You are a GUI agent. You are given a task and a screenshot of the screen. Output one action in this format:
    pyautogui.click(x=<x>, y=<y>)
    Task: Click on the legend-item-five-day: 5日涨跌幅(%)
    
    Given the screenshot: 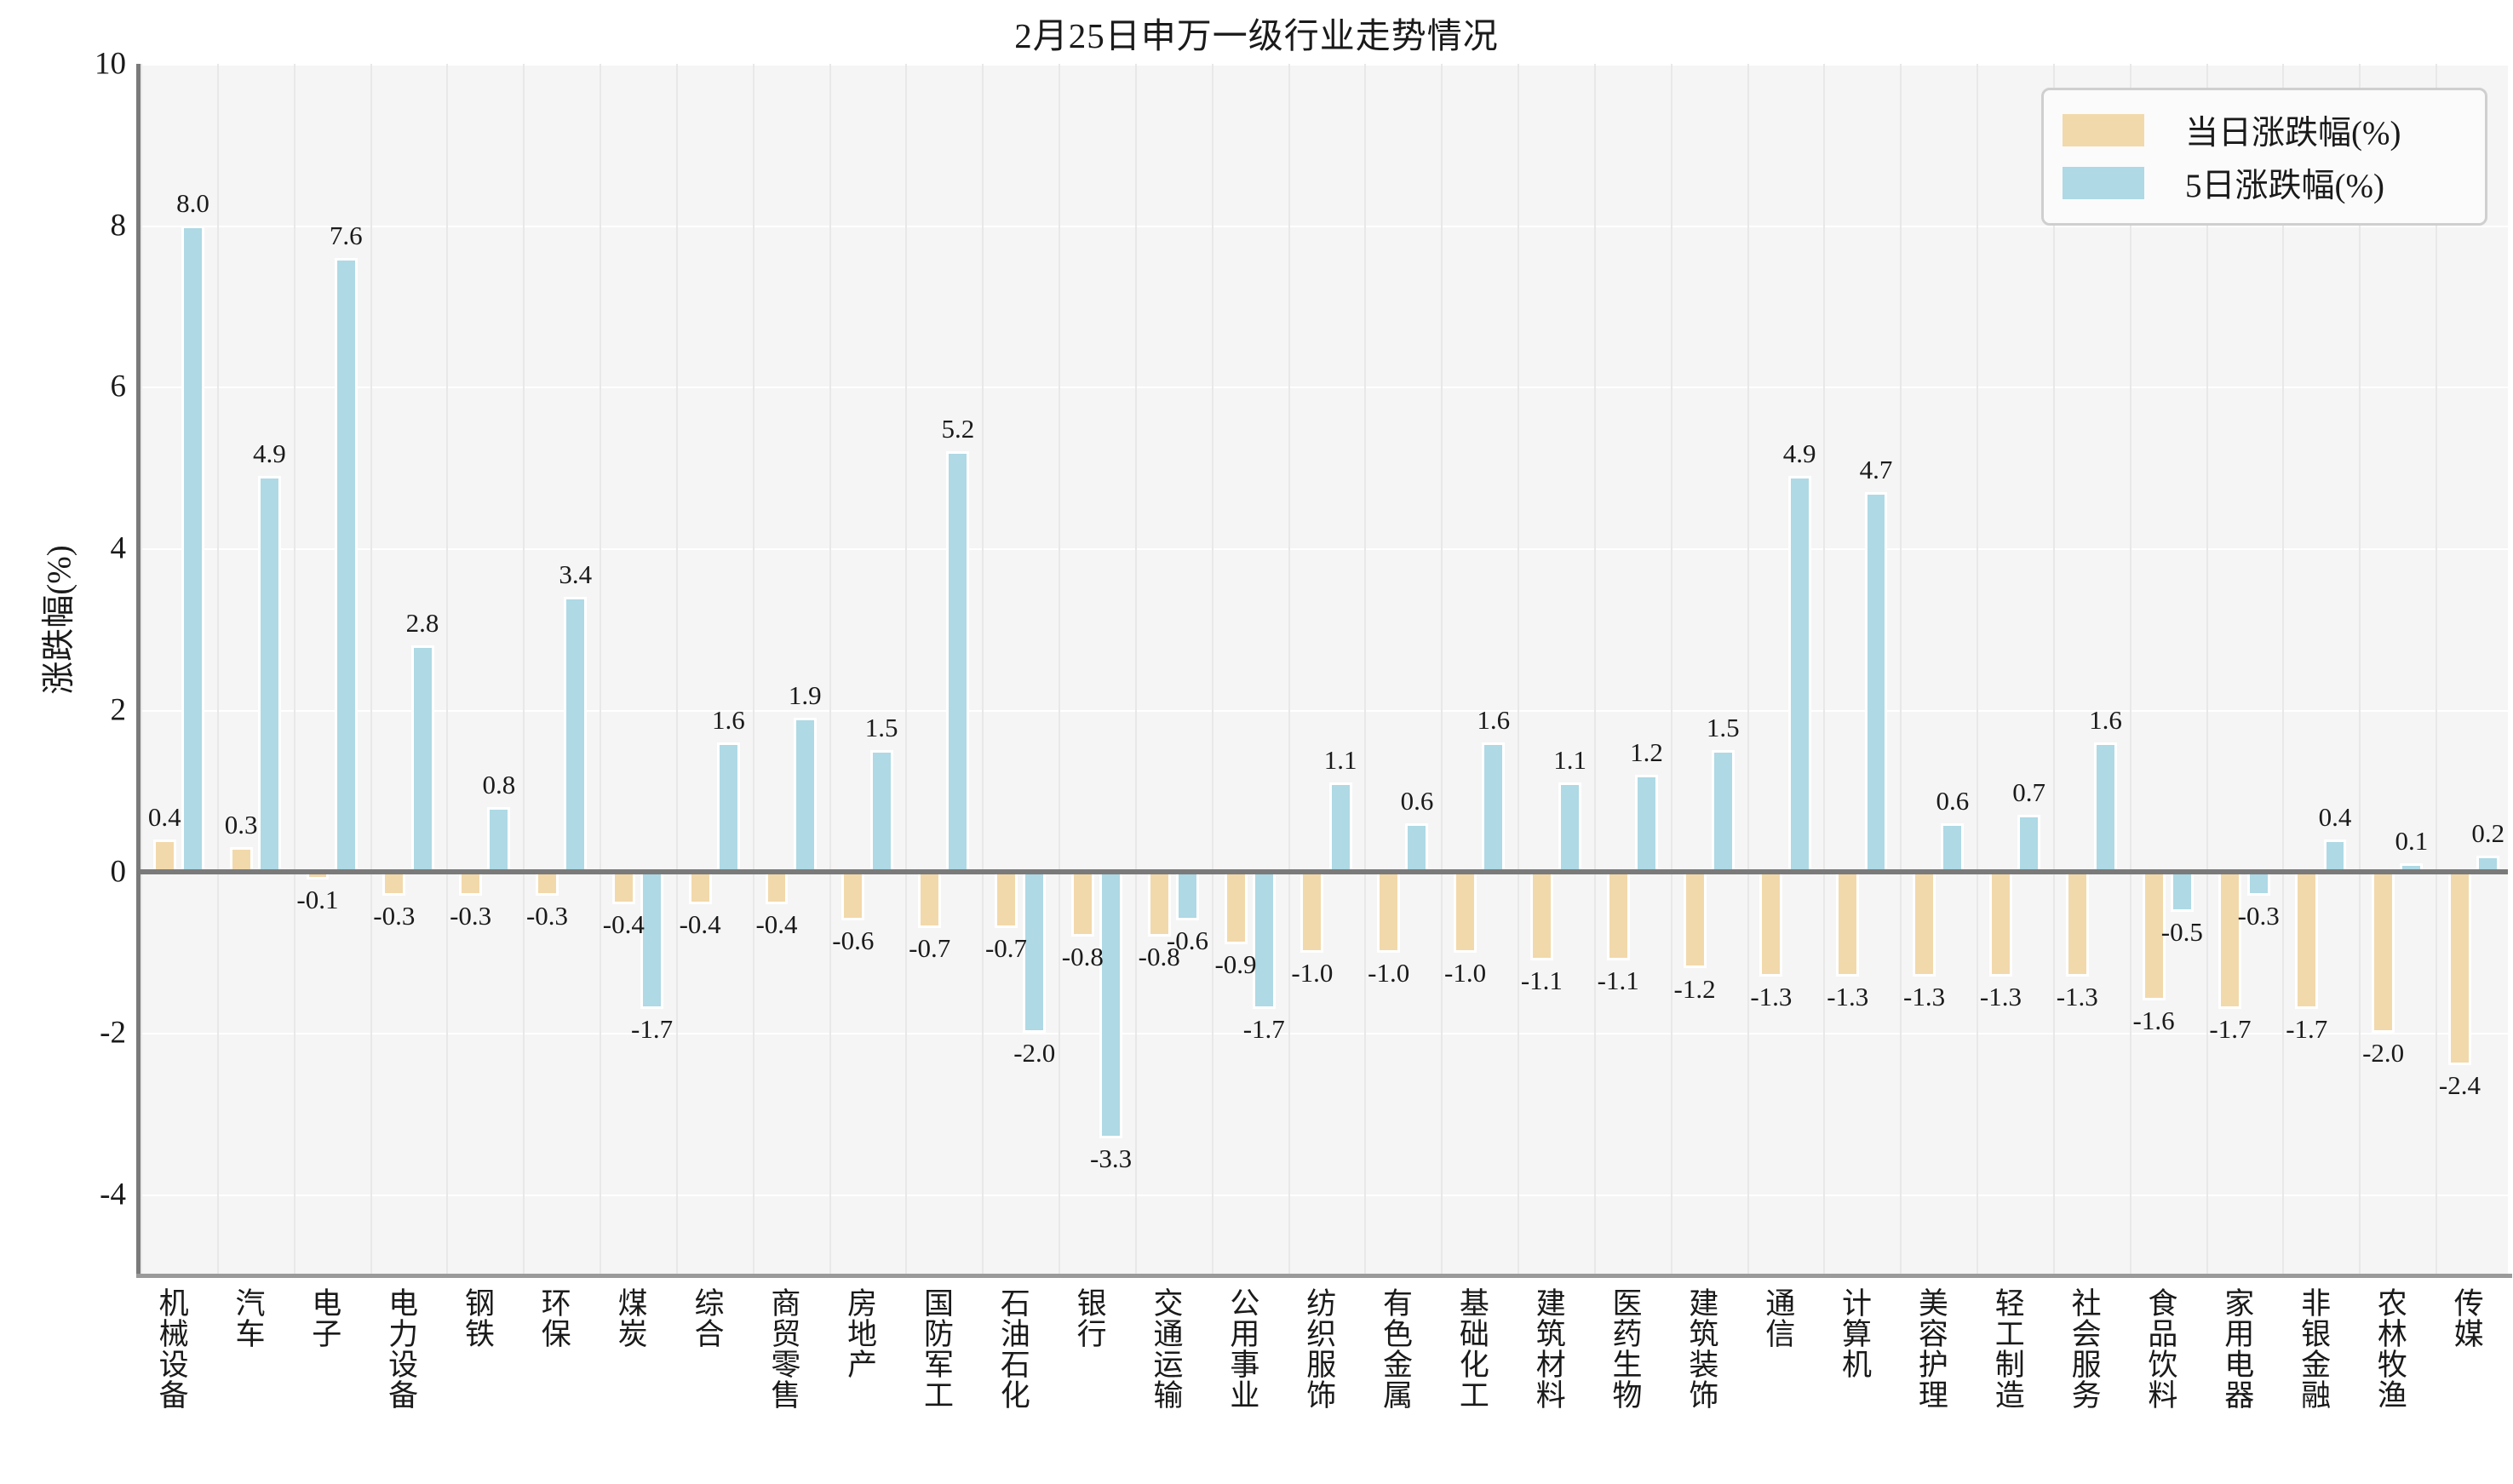 What is the action you would take?
    pyautogui.click(x=2265, y=183)
    